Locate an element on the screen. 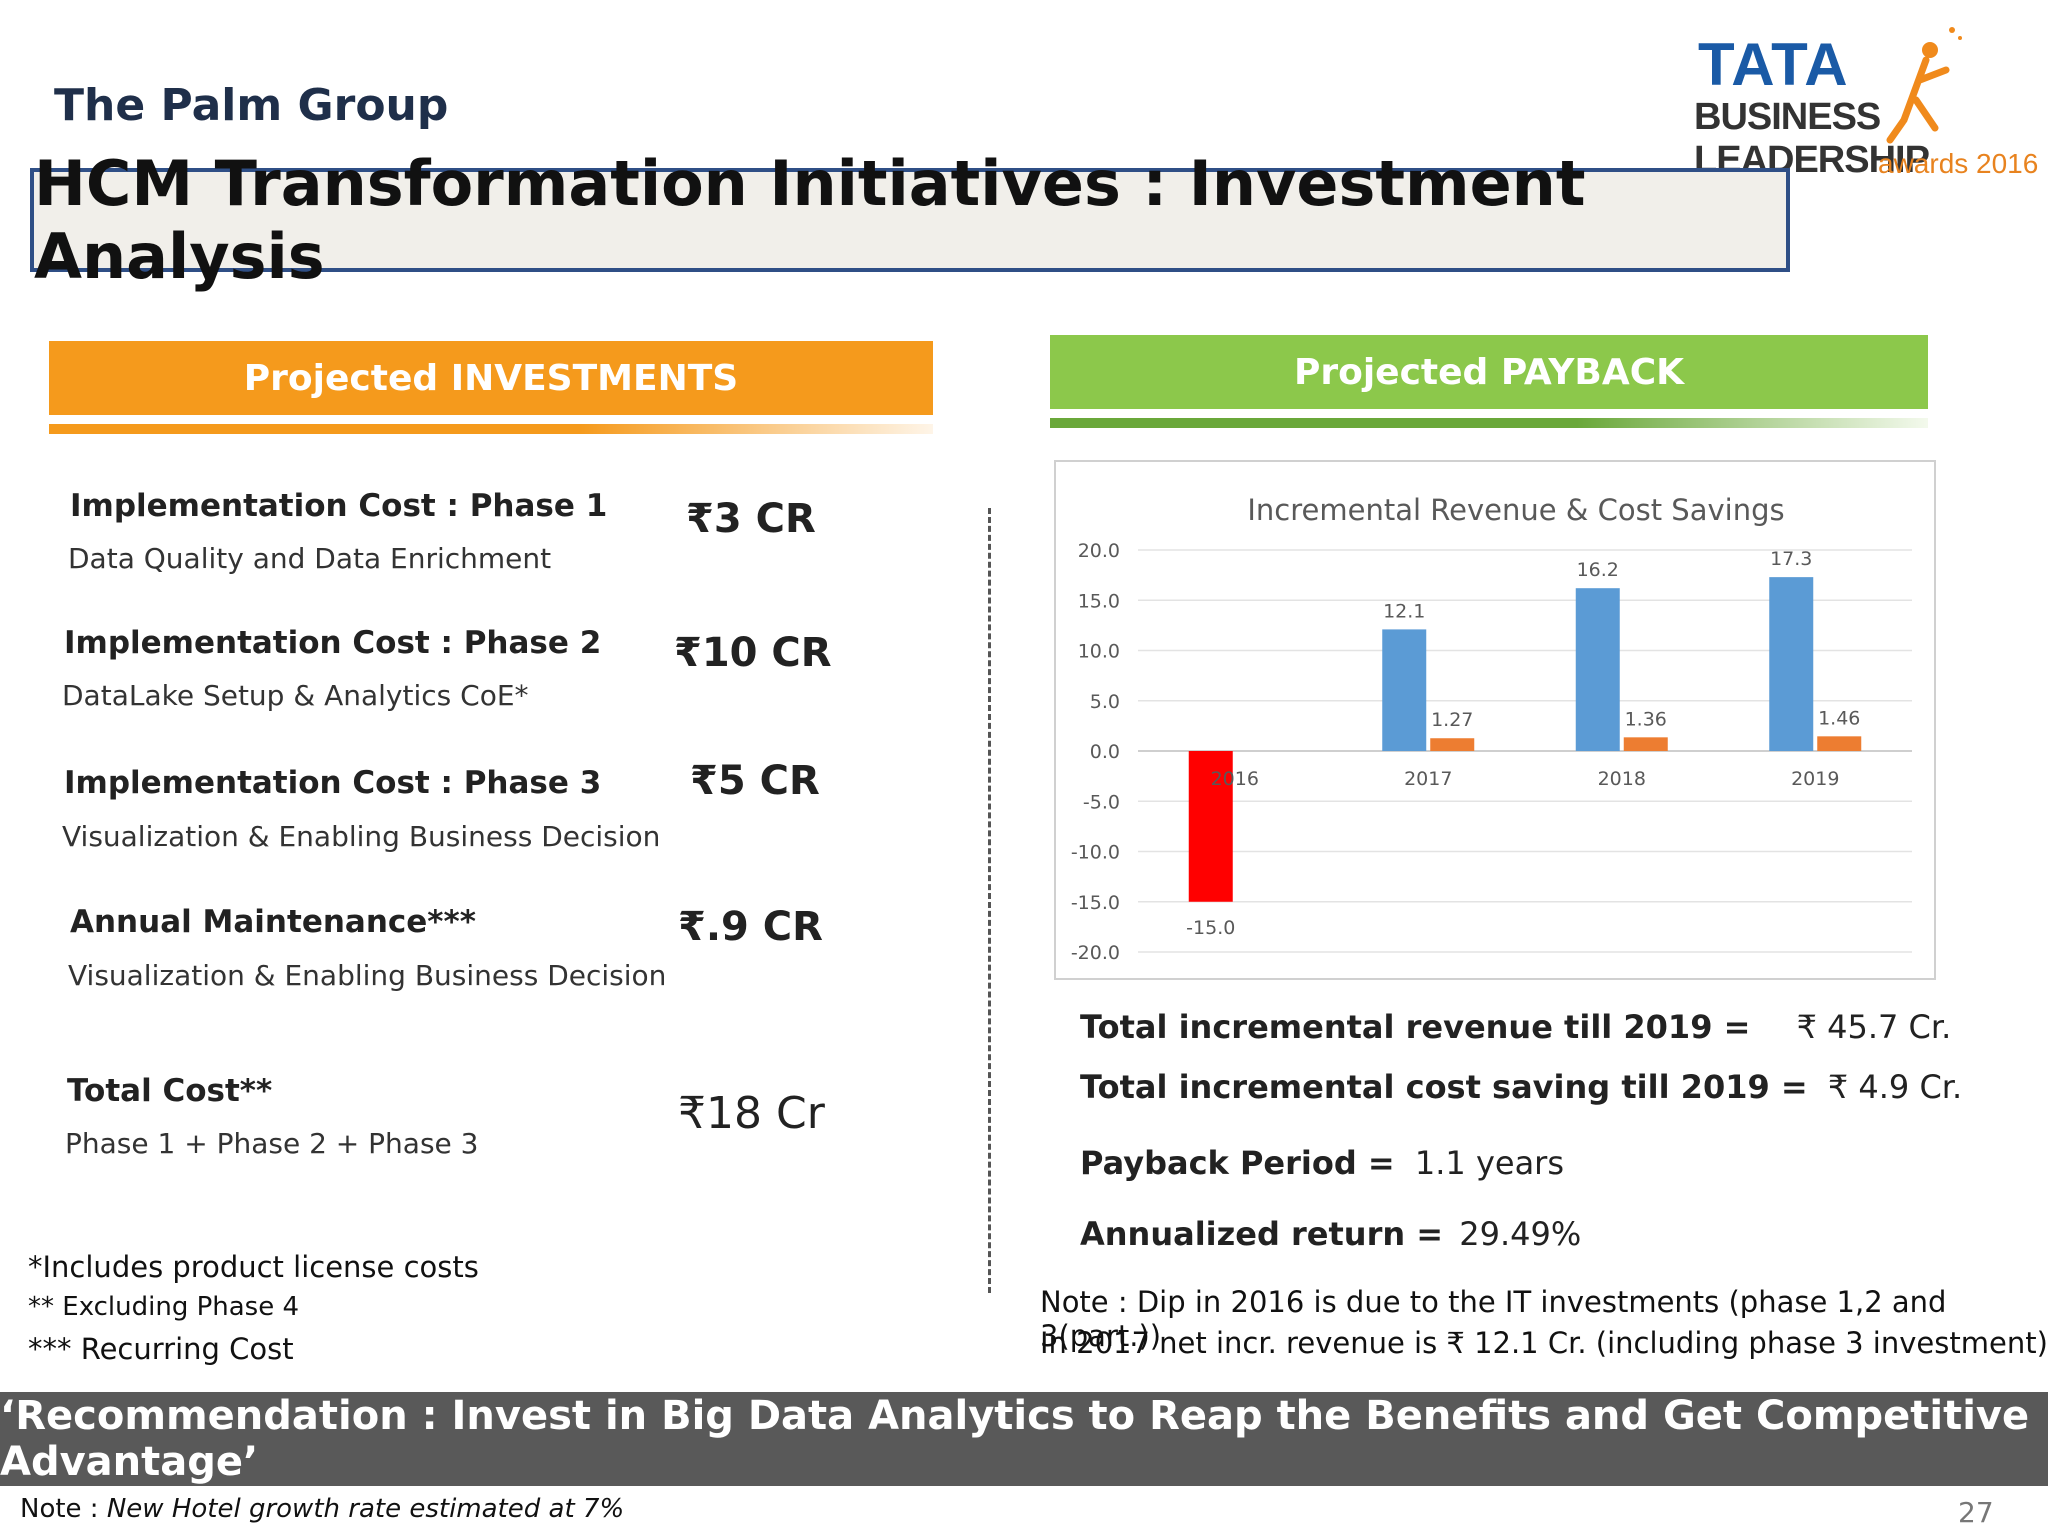 The image size is (2048, 1536). chart-y-tick-label: -20.0 is located at coordinates (1095, 953).